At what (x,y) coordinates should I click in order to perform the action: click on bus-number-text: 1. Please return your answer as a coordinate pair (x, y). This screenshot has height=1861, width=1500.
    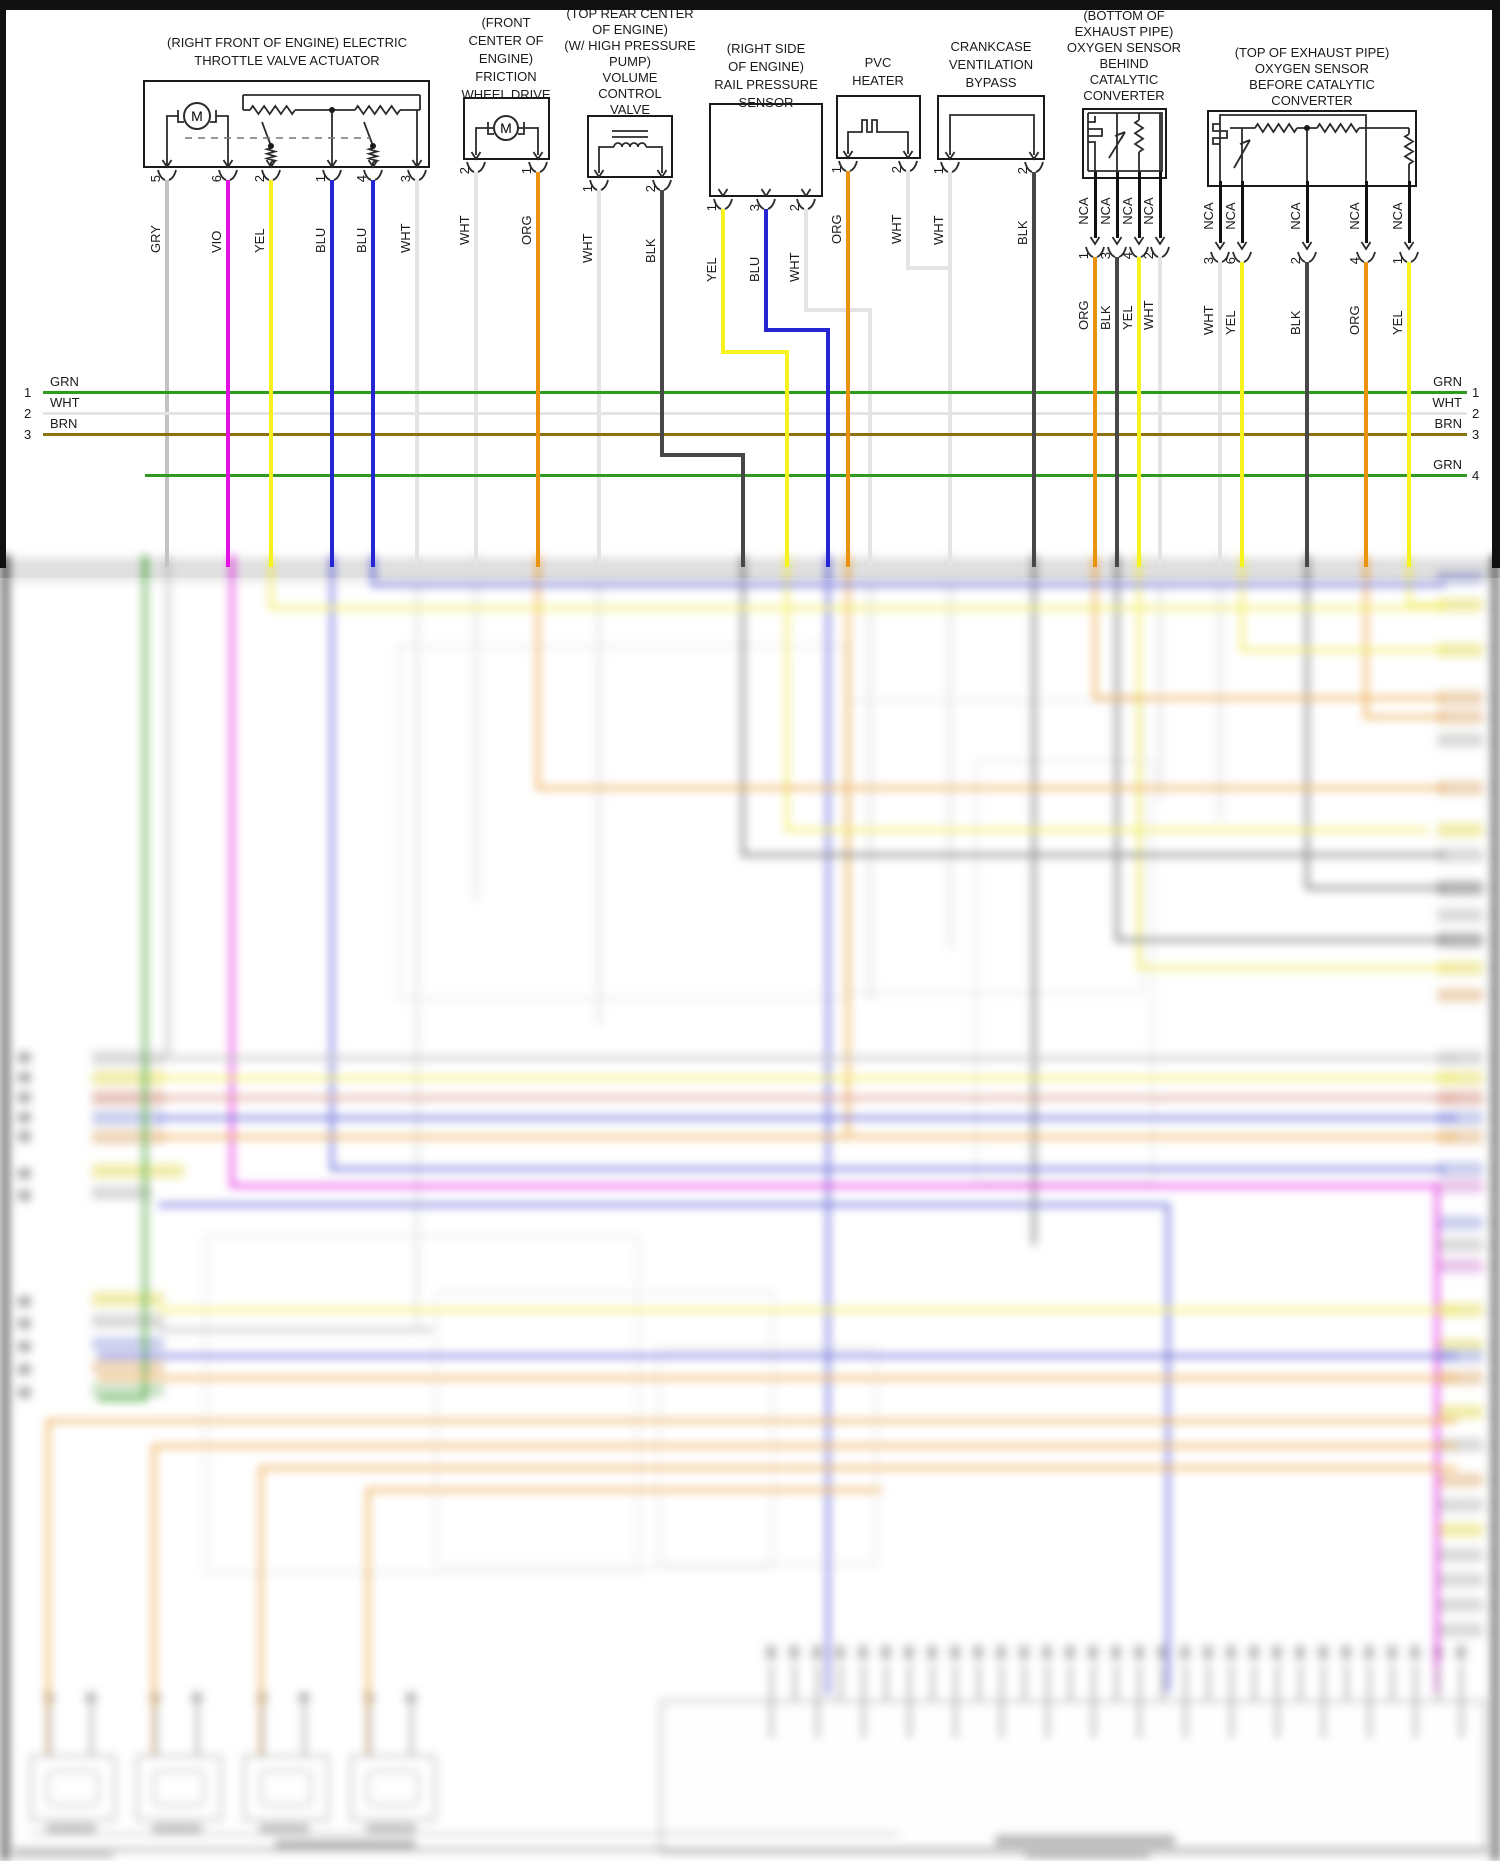
    Looking at the image, I should click on (28, 392).